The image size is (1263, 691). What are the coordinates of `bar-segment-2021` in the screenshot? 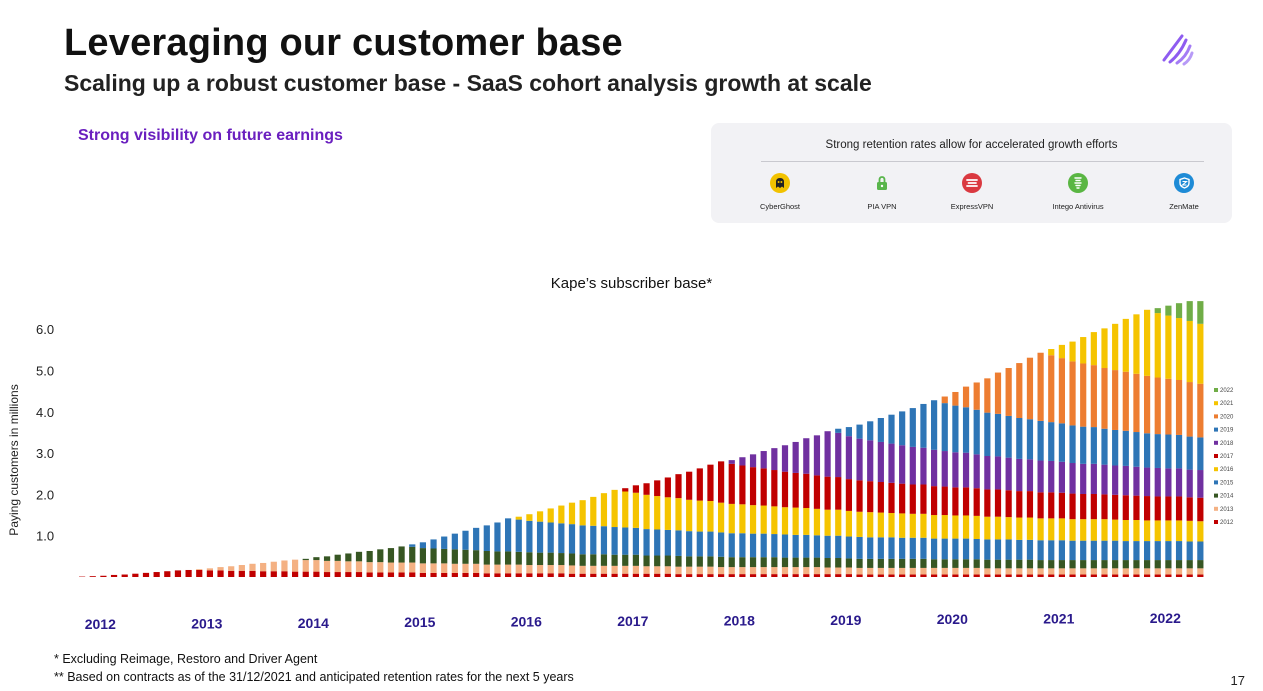 It's located at (1189, 351).